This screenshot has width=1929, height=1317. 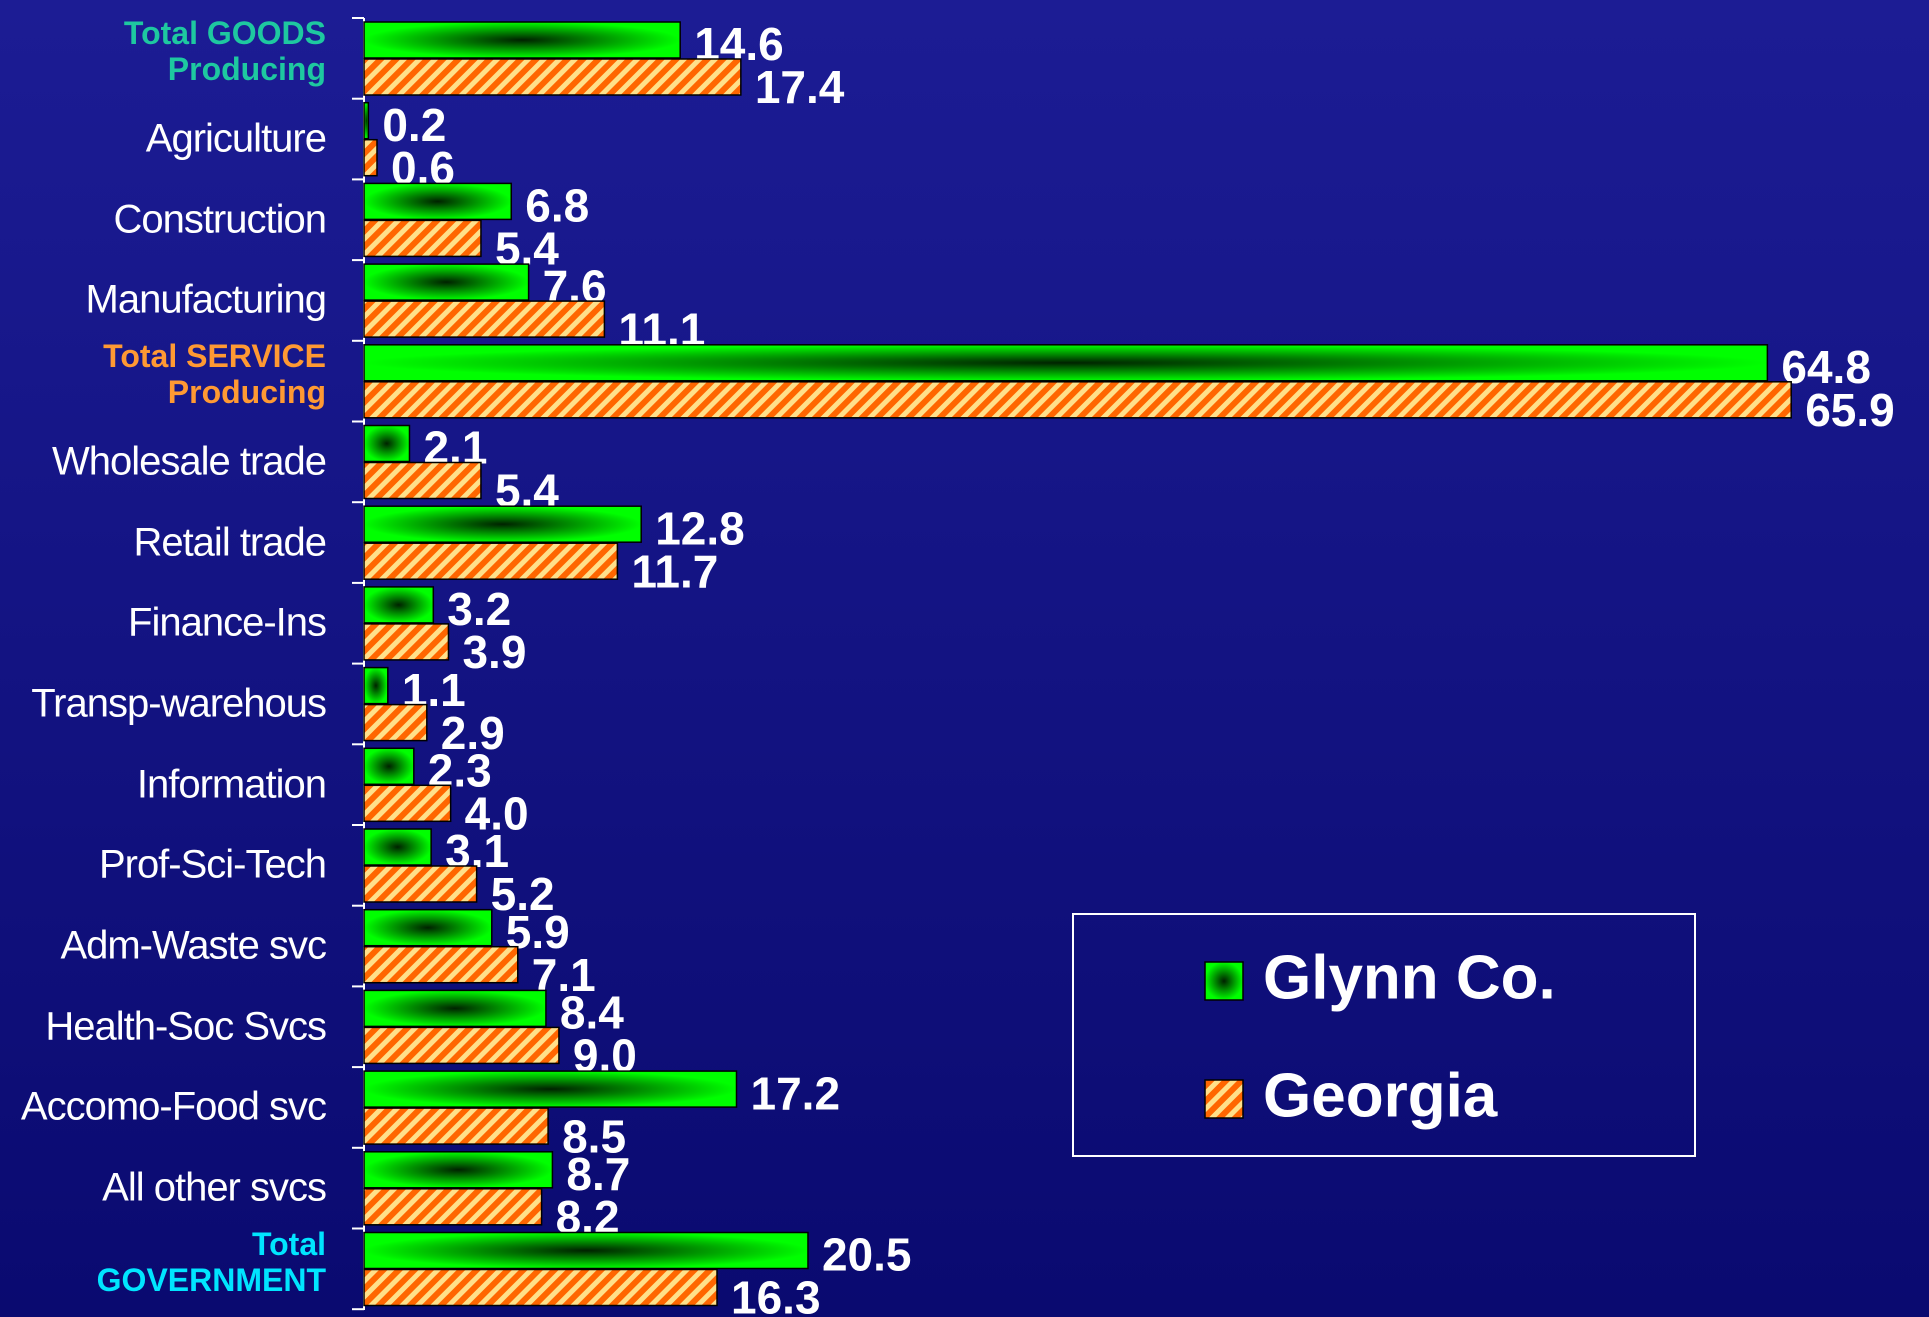 I want to click on category-label: Wholesale trade, so click(x=189, y=461).